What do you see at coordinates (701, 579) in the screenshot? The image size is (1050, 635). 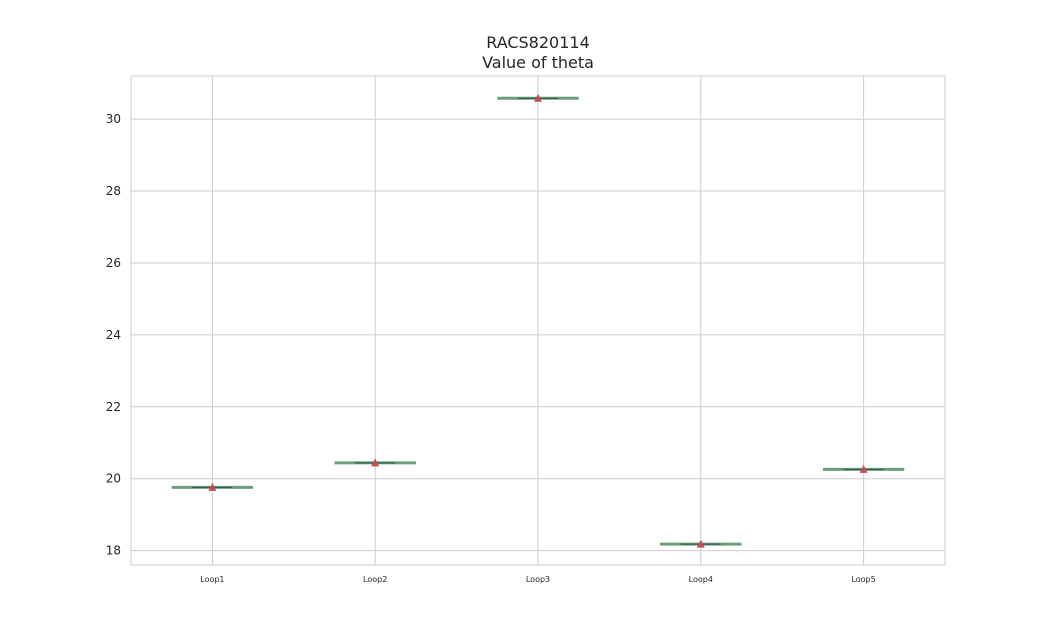 I see `x-tick-label: Loop4` at bounding box center [701, 579].